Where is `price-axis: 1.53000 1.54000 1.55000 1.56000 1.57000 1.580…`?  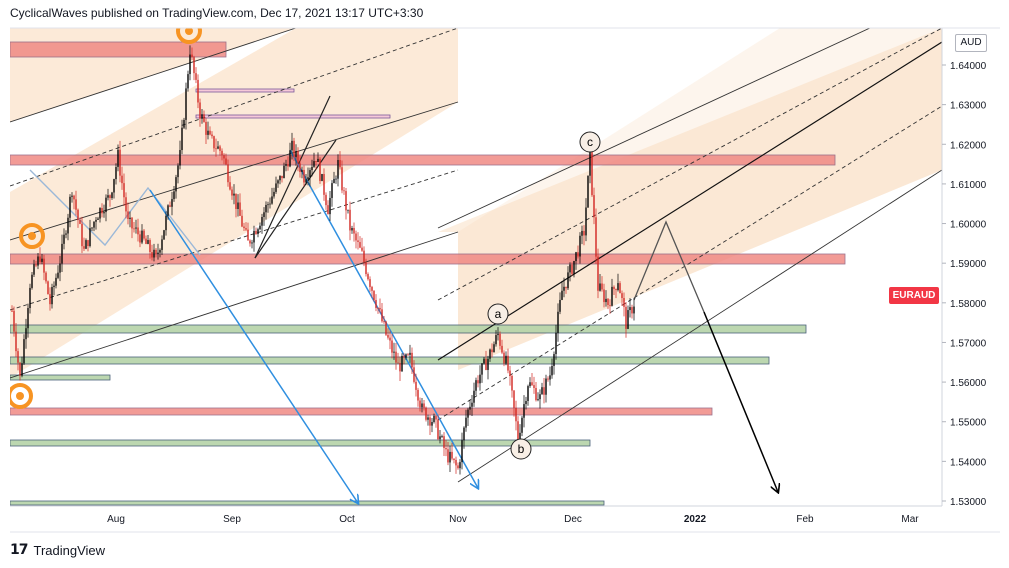
price-axis: 1.53000 1.54000 1.55000 1.56000 1.57000 1.580… is located at coordinates (964, 284).